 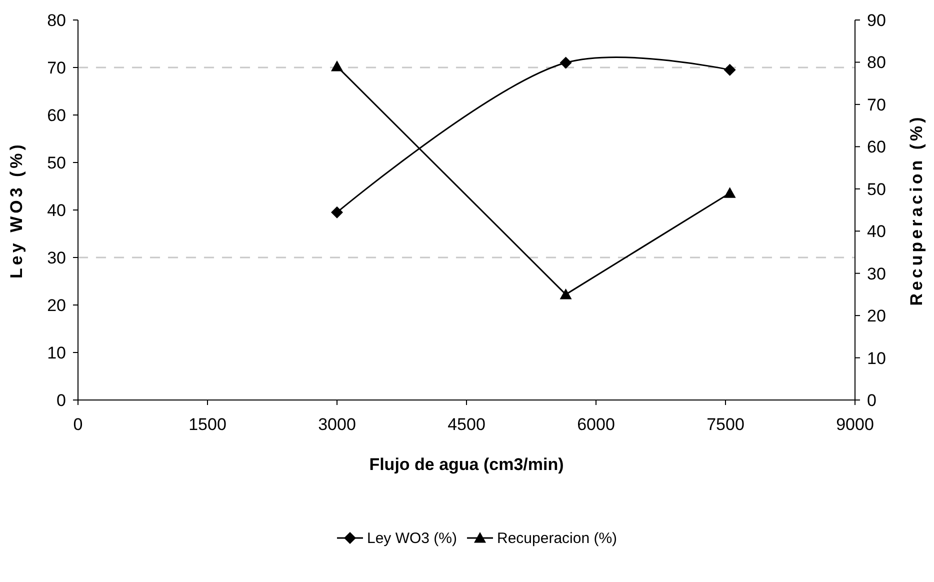 What do you see at coordinates (876, 316) in the screenshot?
I see `y2-tick-label: 20` at bounding box center [876, 316].